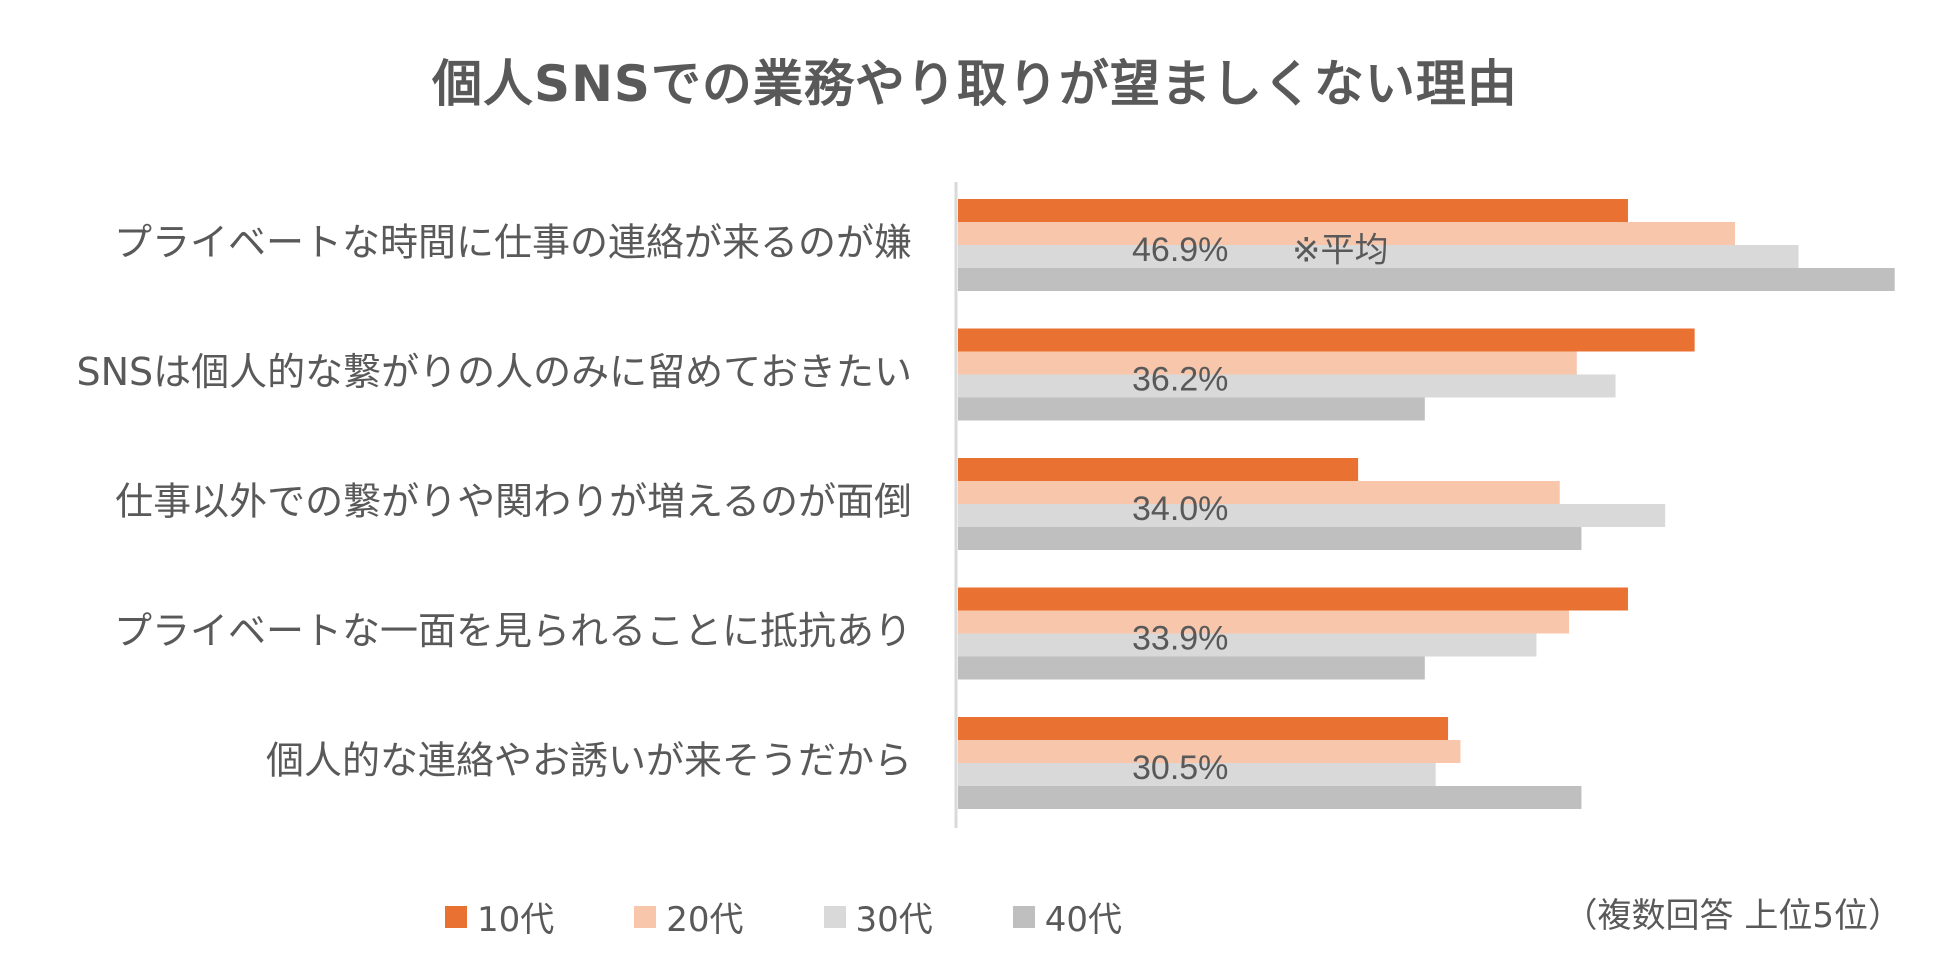 The image size is (1950, 977). What do you see at coordinates (1191, 668) in the screenshot?
I see `bar-4-40代` at bounding box center [1191, 668].